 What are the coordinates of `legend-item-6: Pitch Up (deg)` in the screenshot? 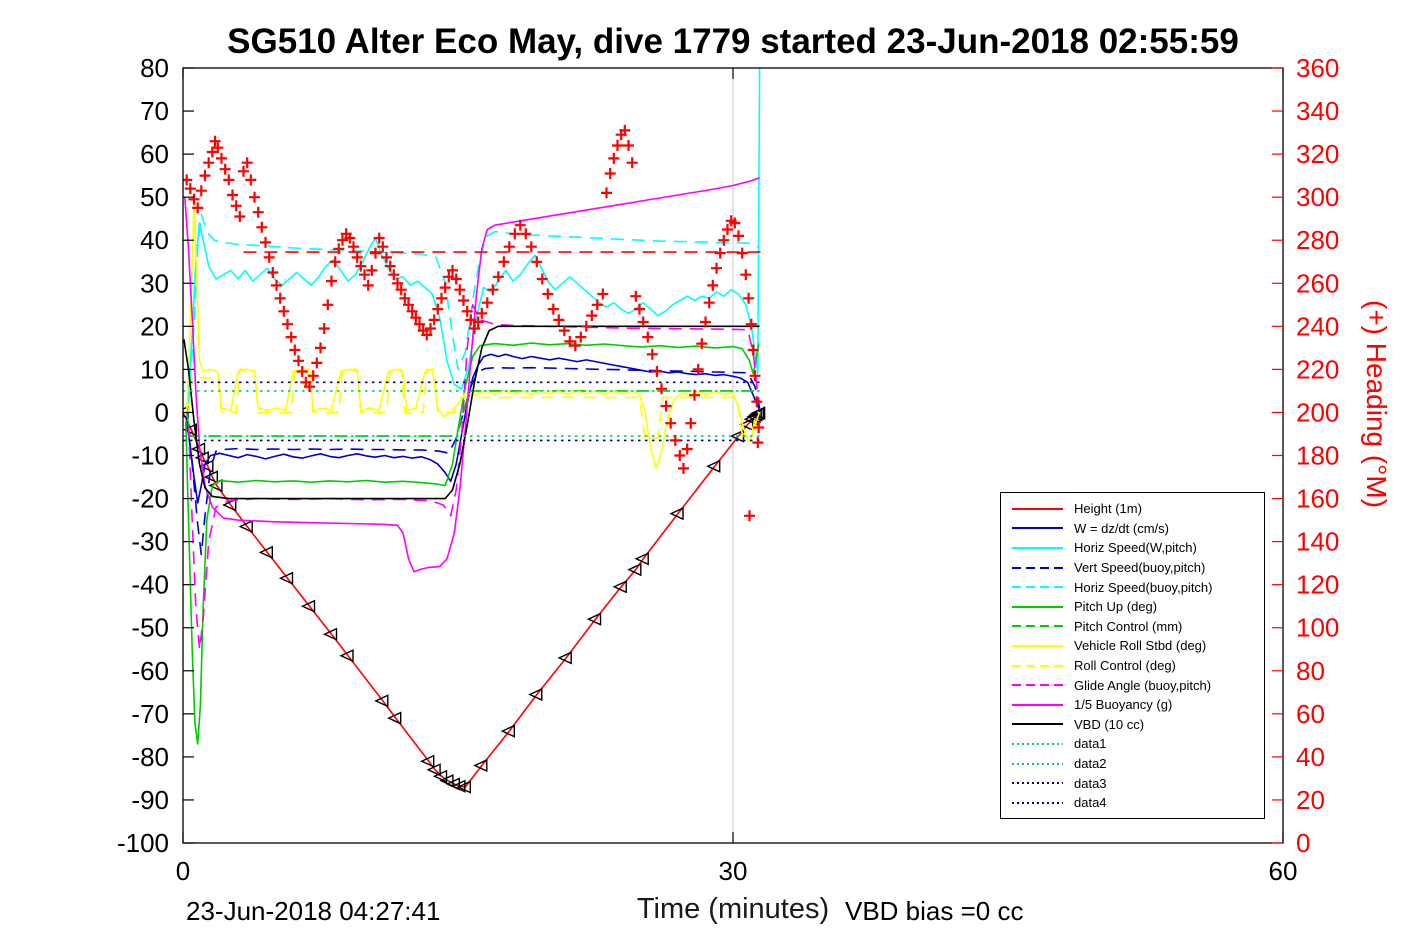 It's located at (1132, 607).